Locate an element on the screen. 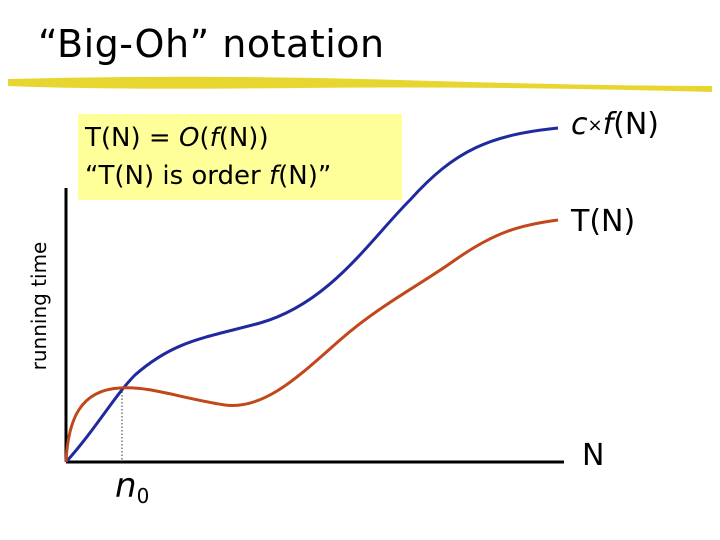 This screenshot has height=540, width=720. definition-callout: T(N) = O(f(N)) “T(N) is order f(N)” is located at coordinates (240, 157).